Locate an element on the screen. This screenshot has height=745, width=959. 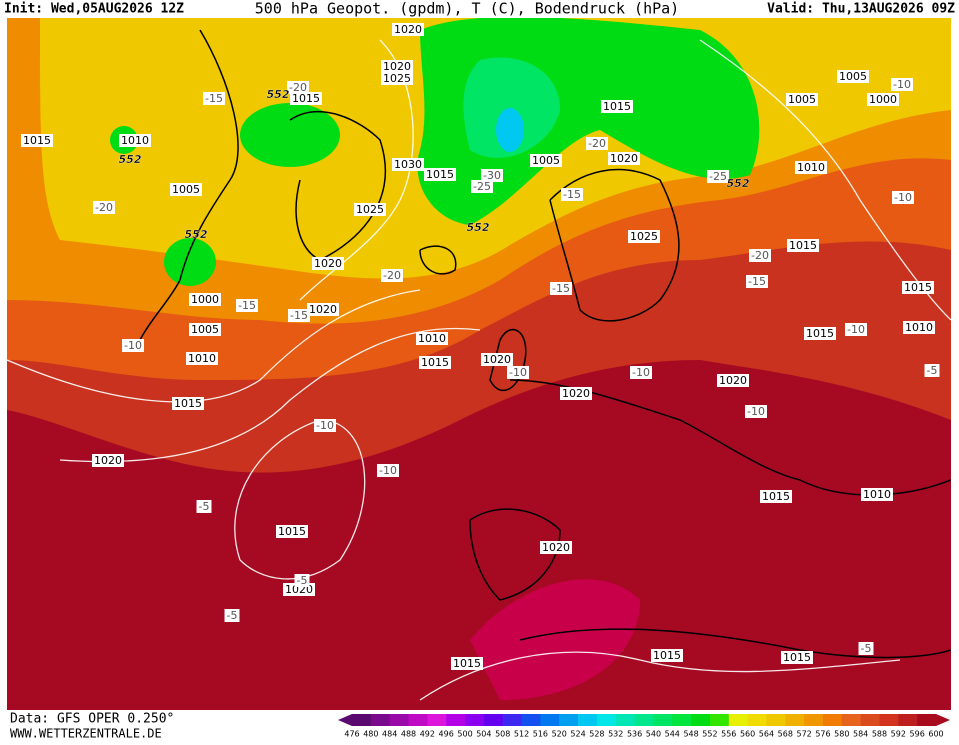
isobar-label: 1000 is located at coordinates (205, 299).